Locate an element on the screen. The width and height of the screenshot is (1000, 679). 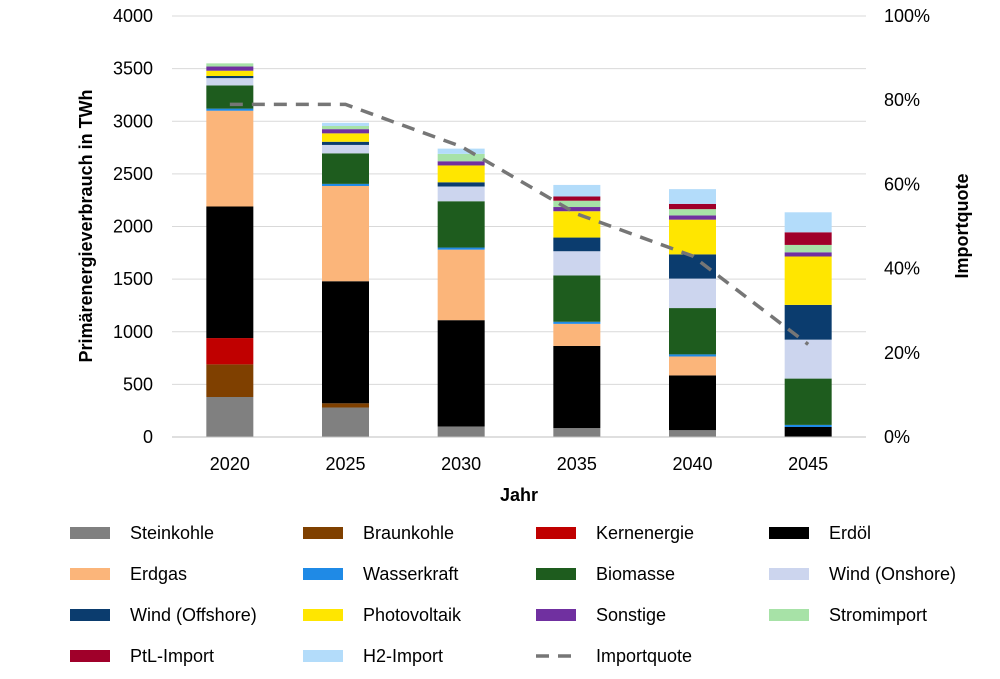
x-tick-label: 2035 is located at coordinates (577, 464).